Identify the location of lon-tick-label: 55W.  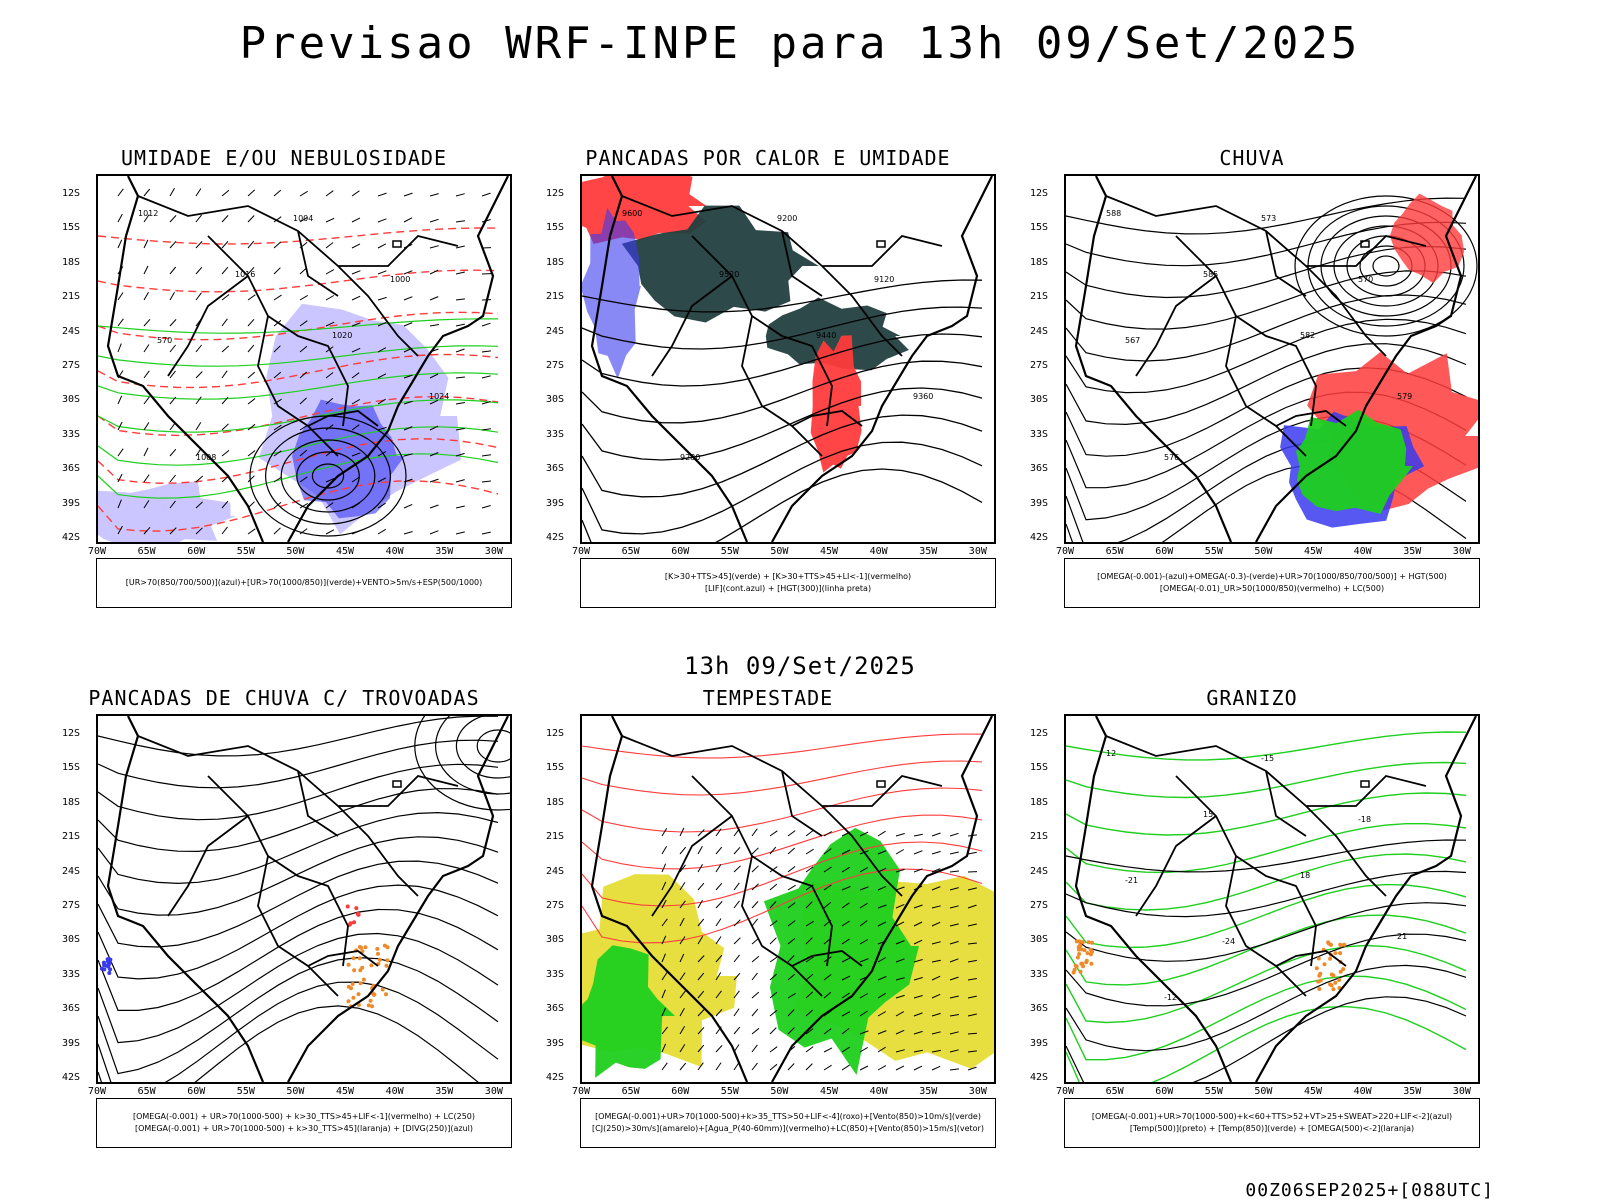
(246, 551).